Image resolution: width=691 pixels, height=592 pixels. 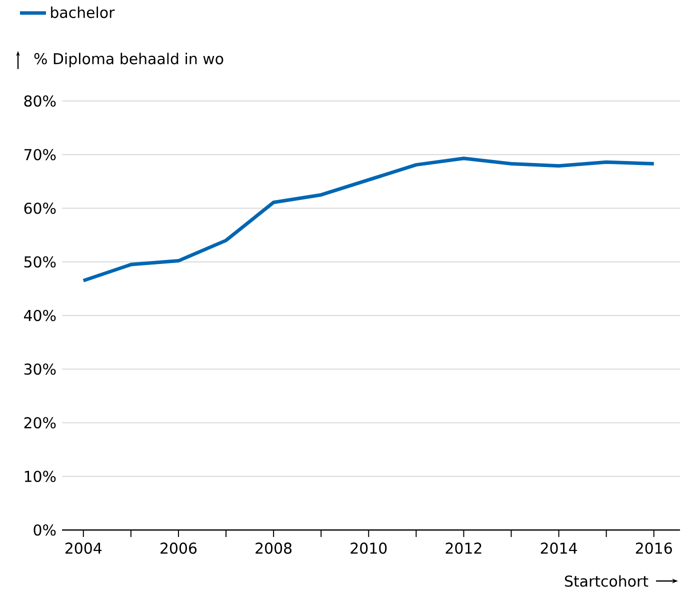 What do you see at coordinates (40, 208) in the screenshot?
I see `y-tick-label: 60%` at bounding box center [40, 208].